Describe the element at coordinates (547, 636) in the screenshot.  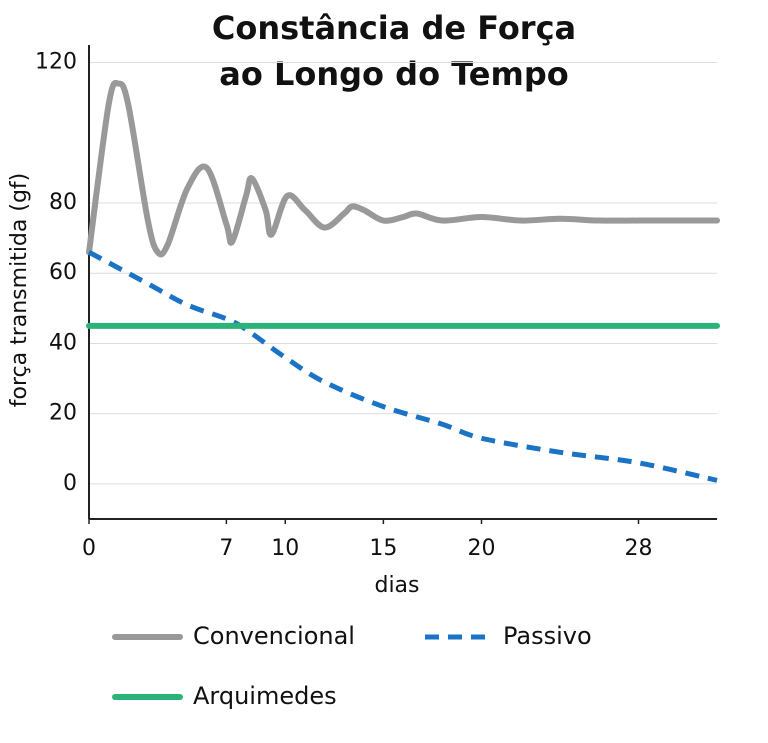
I see `legend-label: Passivo` at that location.